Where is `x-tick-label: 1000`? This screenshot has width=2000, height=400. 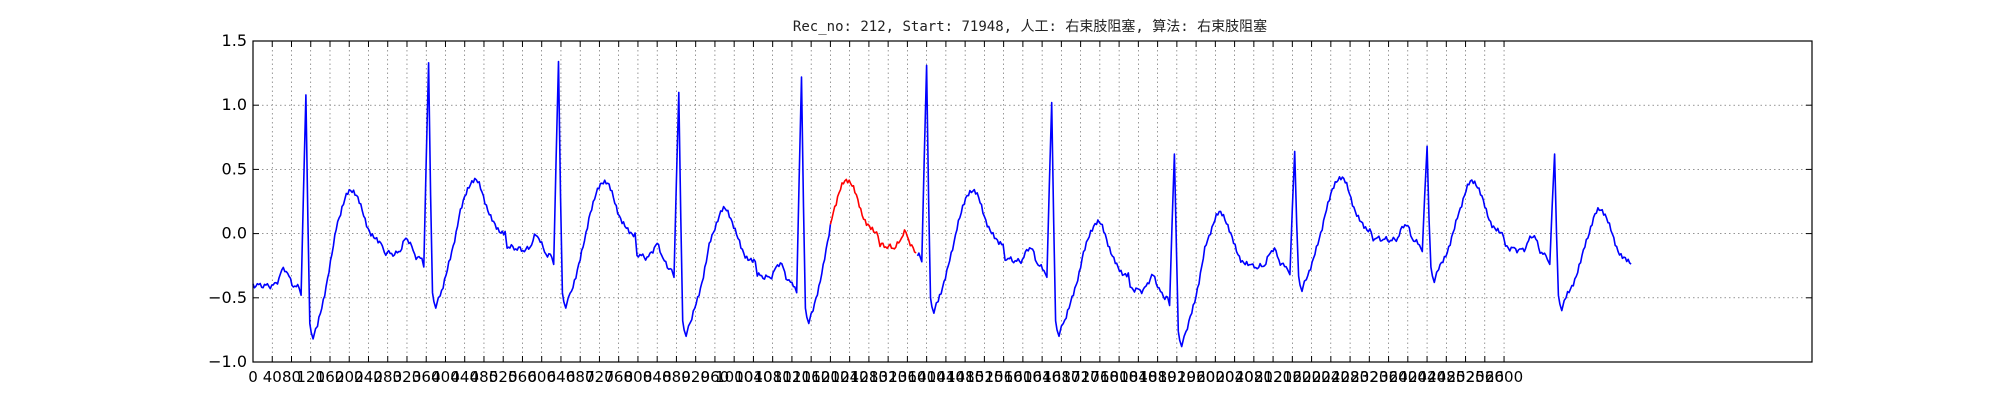 x-tick-label: 1000 is located at coordinates (734, 377).